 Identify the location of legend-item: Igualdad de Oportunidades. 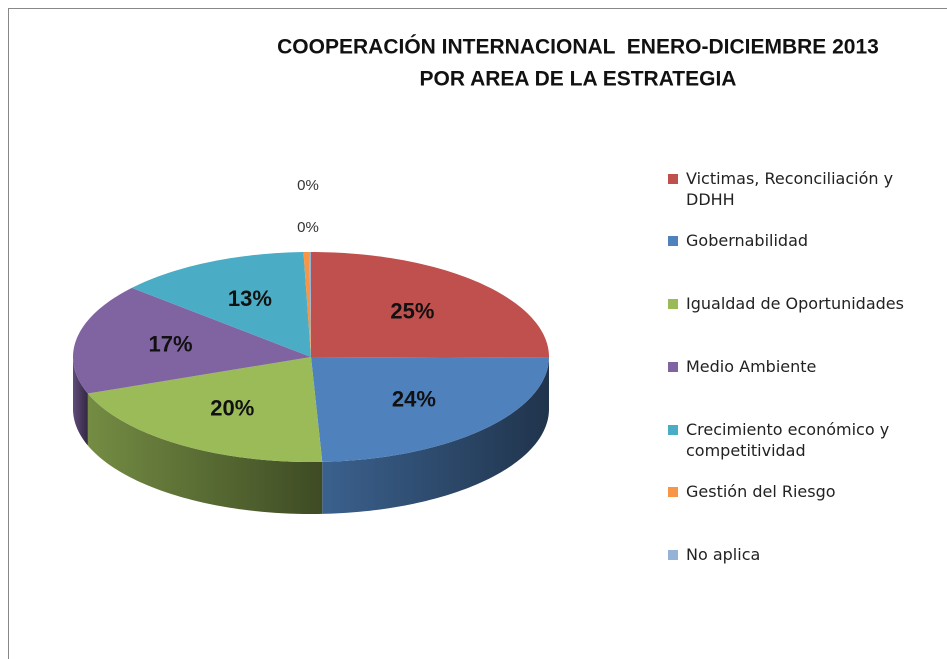
(793, 303).